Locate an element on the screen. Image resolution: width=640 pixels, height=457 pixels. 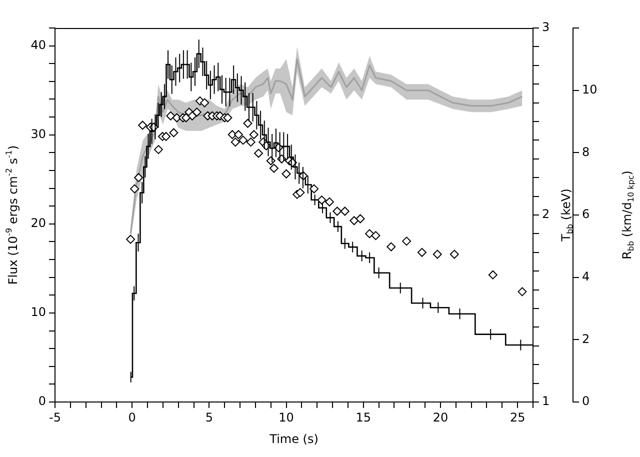
y3-tick-label: 10 is located at coordinates (590, 89).